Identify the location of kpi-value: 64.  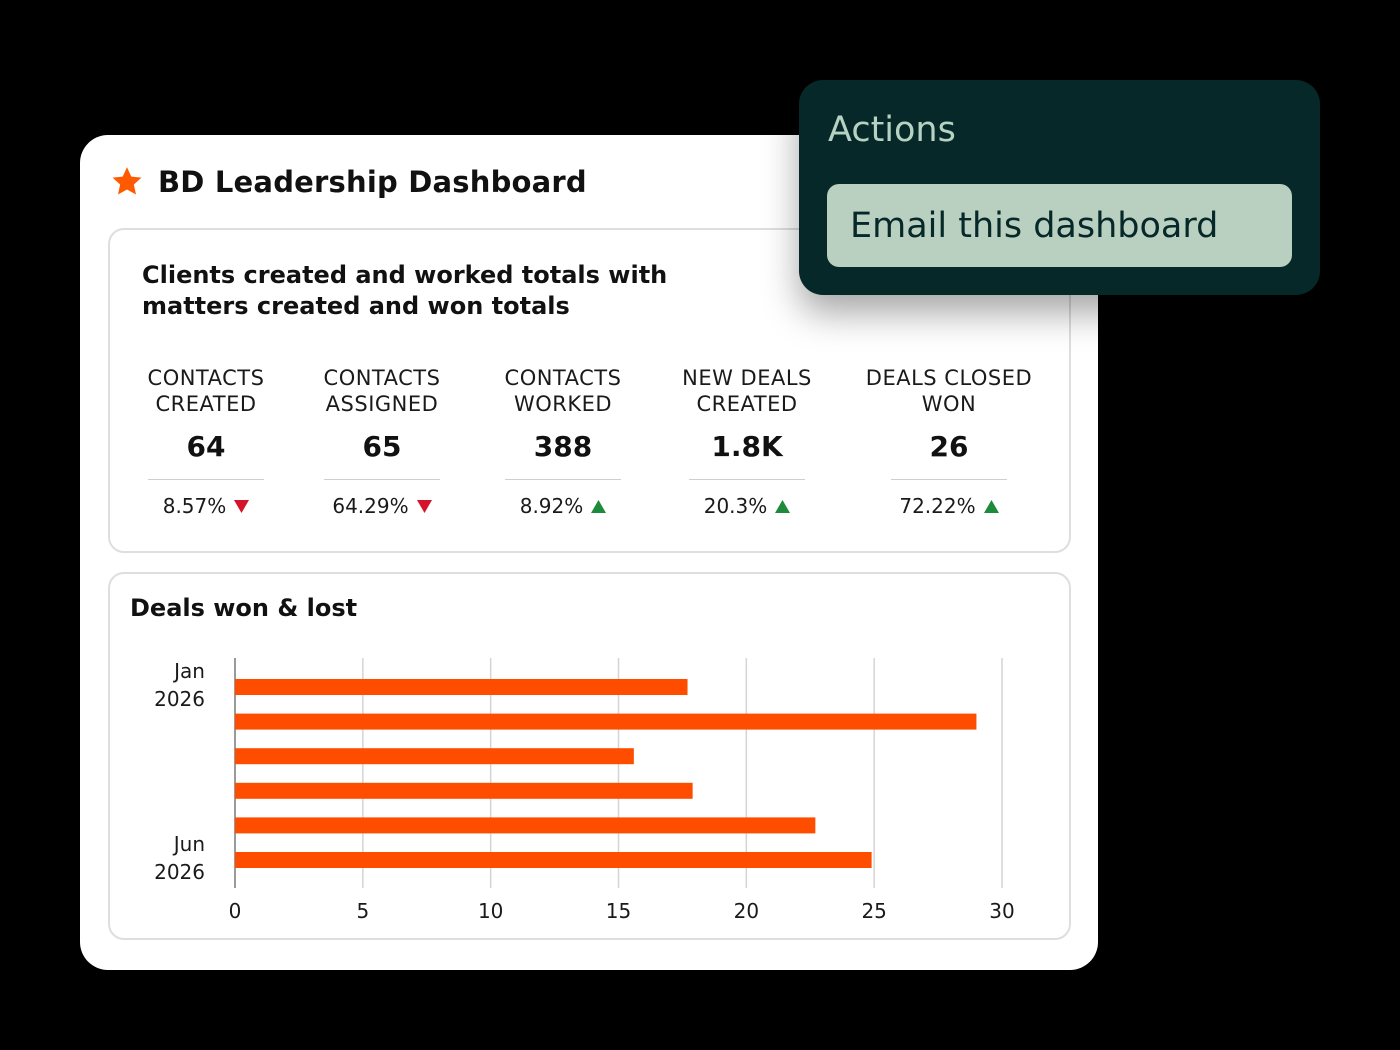
(206, 446).